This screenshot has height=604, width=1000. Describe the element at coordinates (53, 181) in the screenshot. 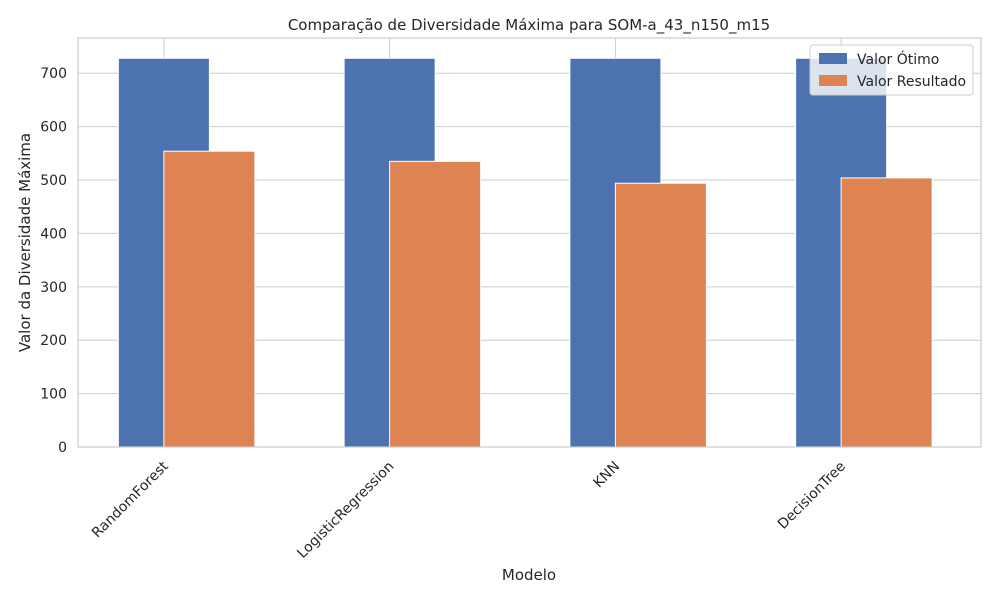

I see `y-tick-label: 500` at that location.